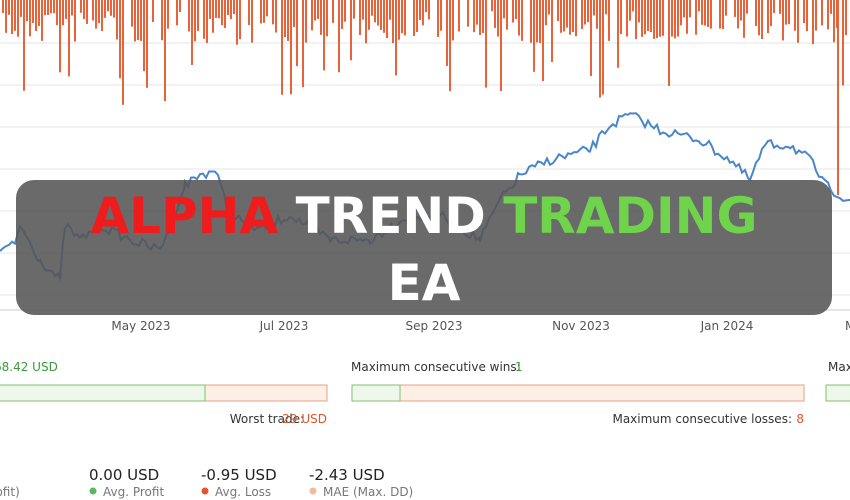 The image size is (850, 500). I want to click on stat-value: 8, so click(800, 419).